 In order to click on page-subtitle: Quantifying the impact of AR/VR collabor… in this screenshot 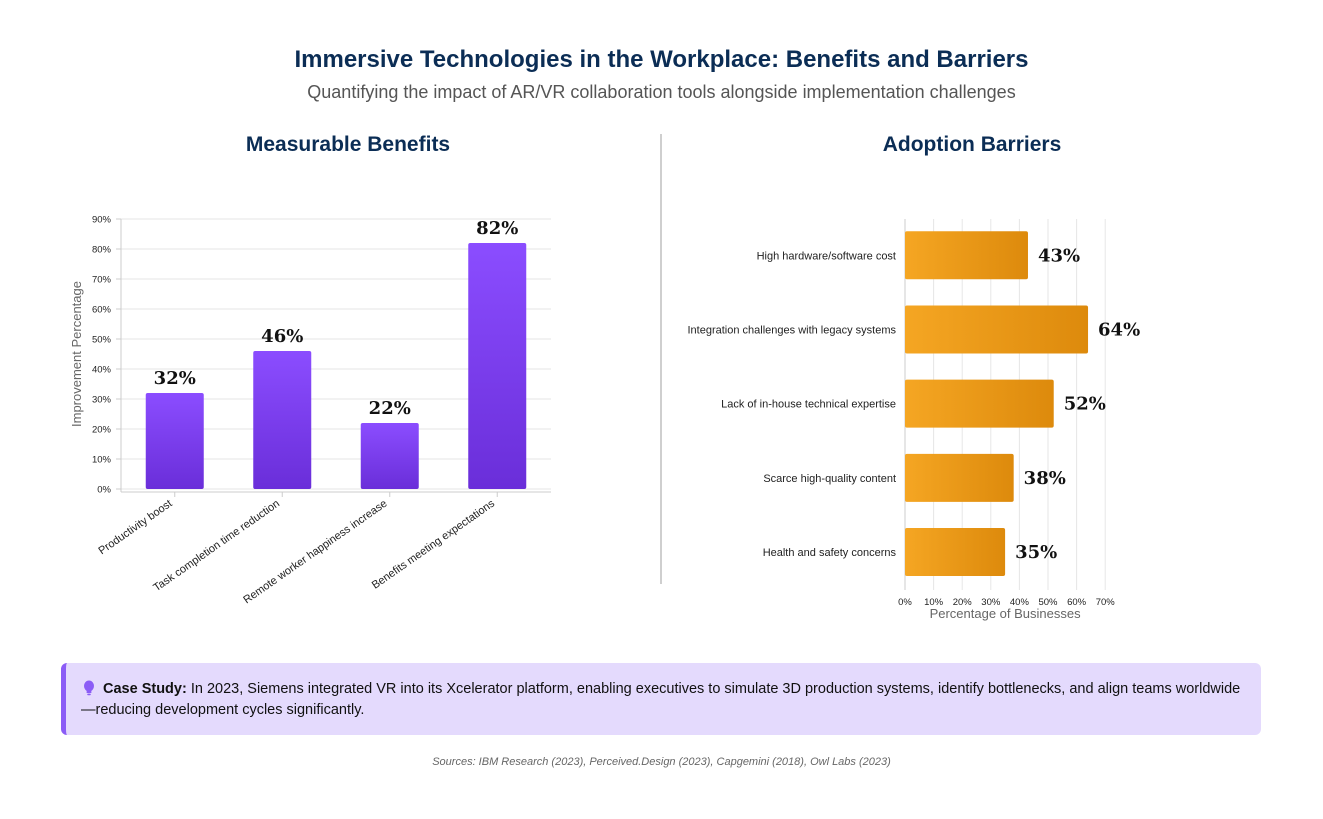, I will do `click(661, 92)`.